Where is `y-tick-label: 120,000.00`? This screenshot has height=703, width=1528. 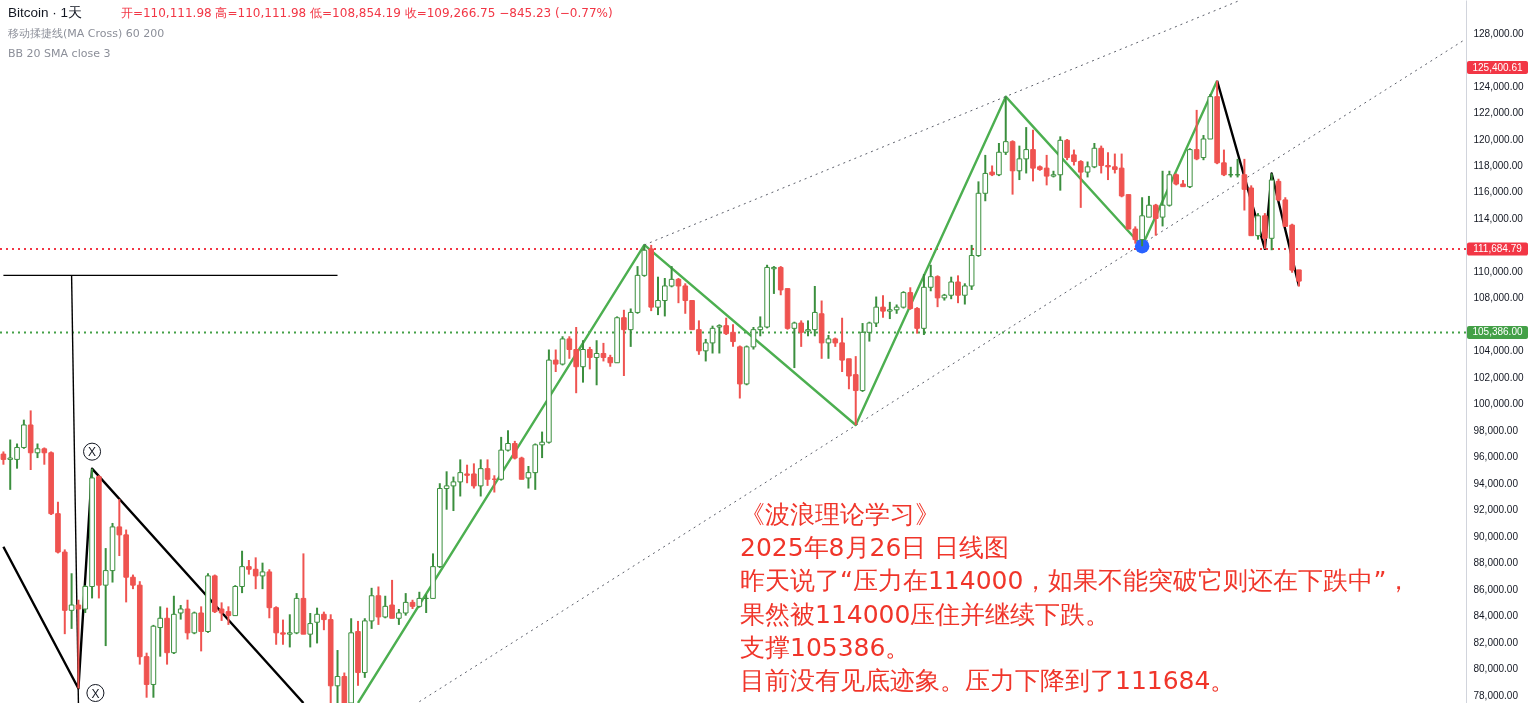
y-tick-label: 120,000.00 is located at coordinates (1498, 139).